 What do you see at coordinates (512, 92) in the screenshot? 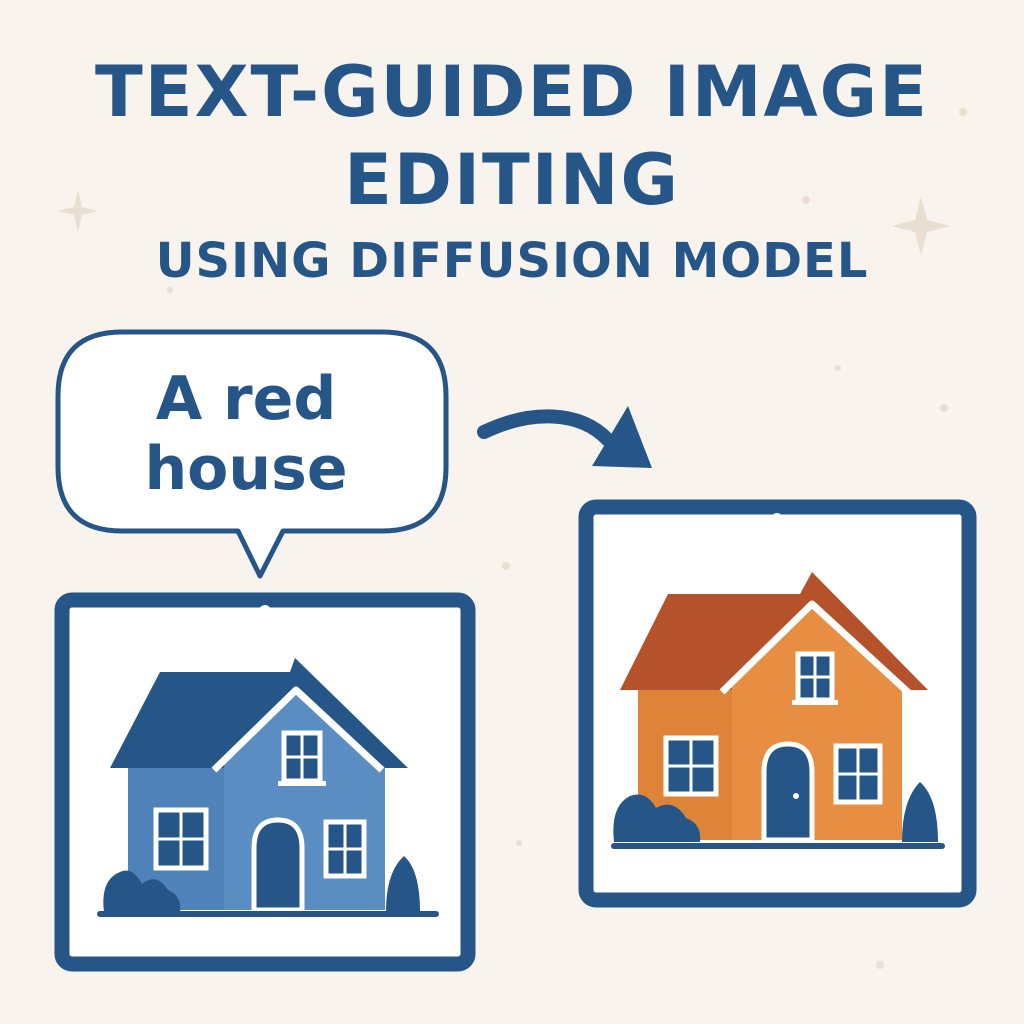
I see `title-line-1: TEXT-GUIDED IMAGE` at bounding box center [512, 92].